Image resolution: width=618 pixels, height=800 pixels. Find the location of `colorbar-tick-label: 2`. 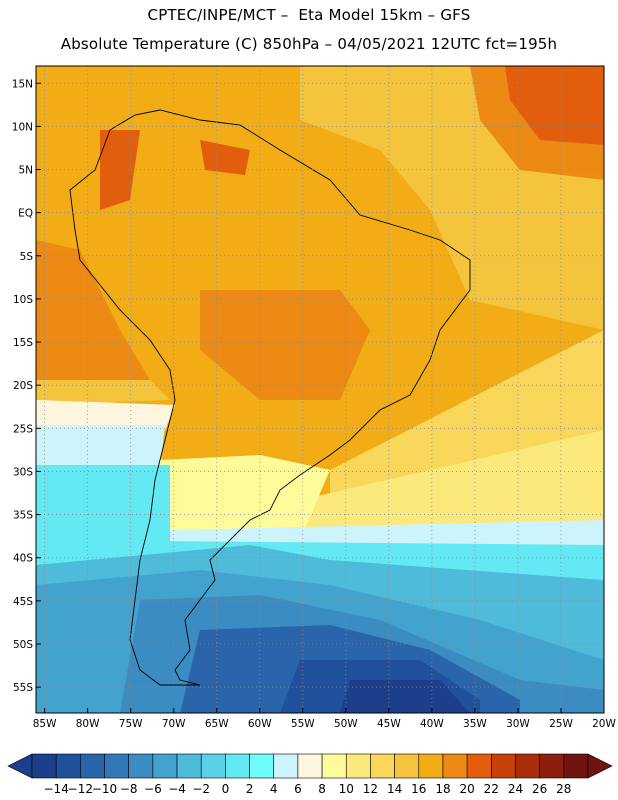

colorbar-tick-label: 2 is located at coordinates (250, 789).